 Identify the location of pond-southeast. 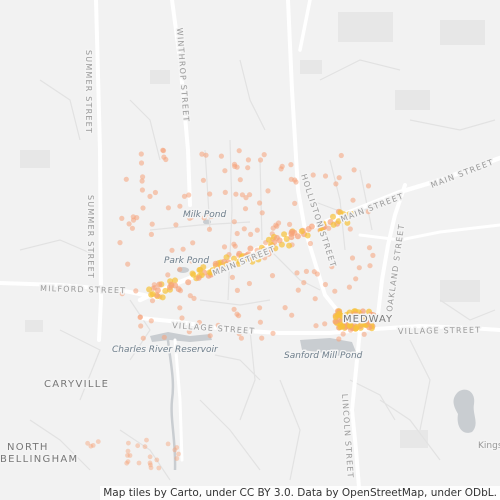
(464, 411).